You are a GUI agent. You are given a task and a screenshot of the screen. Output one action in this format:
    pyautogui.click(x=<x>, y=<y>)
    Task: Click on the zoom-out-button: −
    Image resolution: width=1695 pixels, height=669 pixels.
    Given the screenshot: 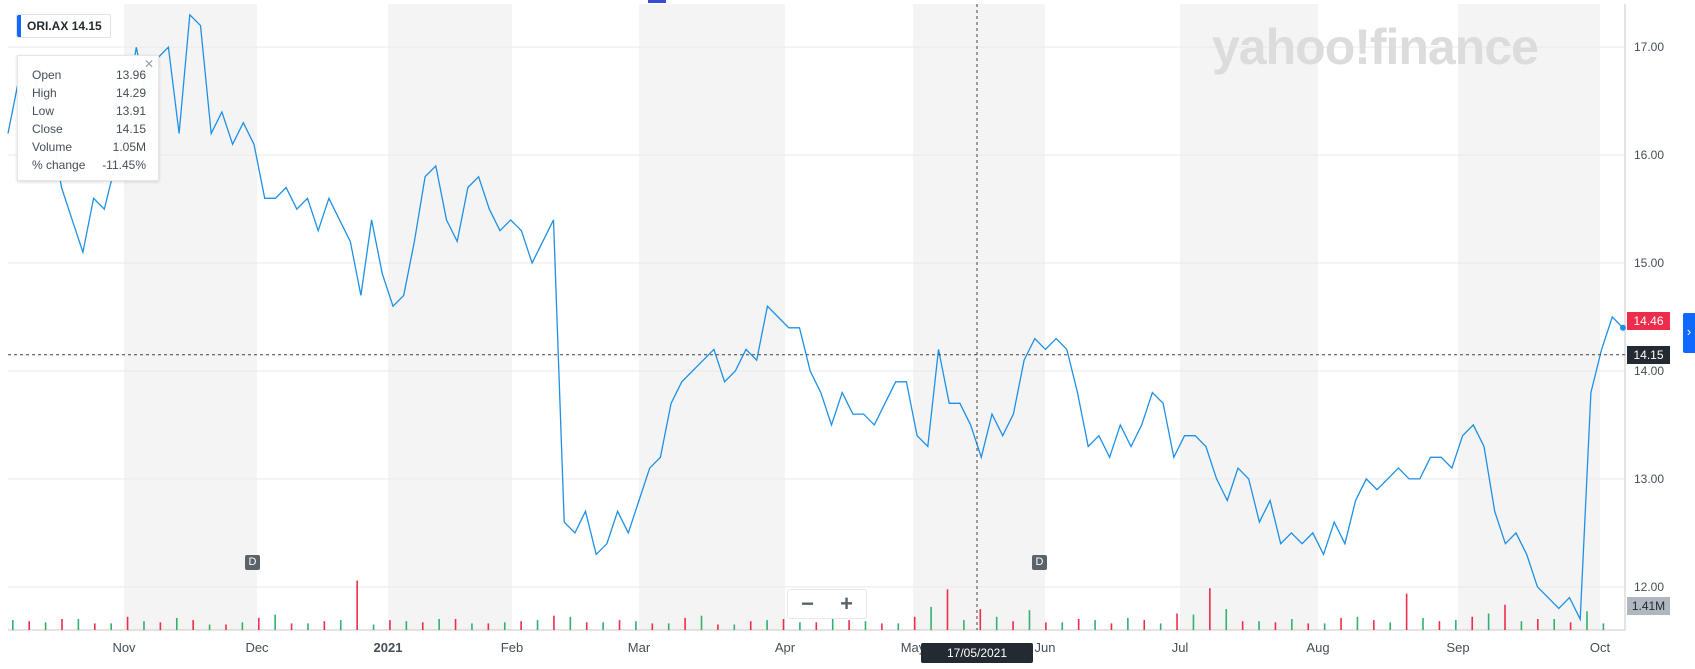 What is the action you would take?
    pyautogui.click(x=807, y=603)
    